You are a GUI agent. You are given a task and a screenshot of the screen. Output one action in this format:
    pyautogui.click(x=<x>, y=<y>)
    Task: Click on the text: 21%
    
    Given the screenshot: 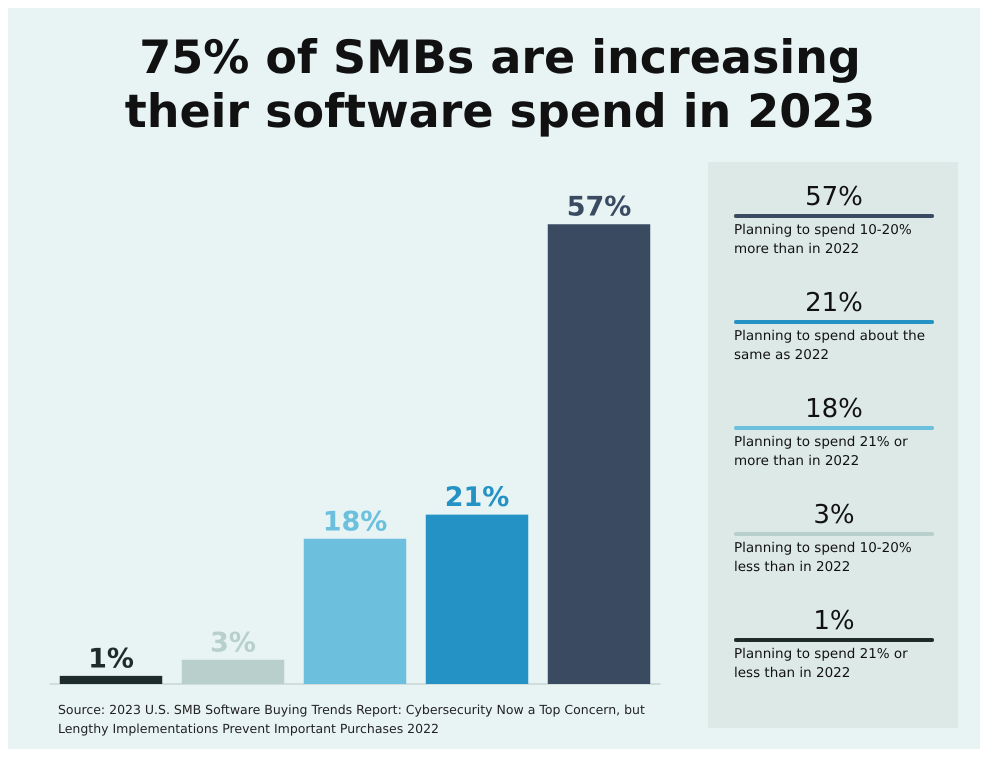 What is the action you would take?
    pyautogui.click(x=834, y=303)
    